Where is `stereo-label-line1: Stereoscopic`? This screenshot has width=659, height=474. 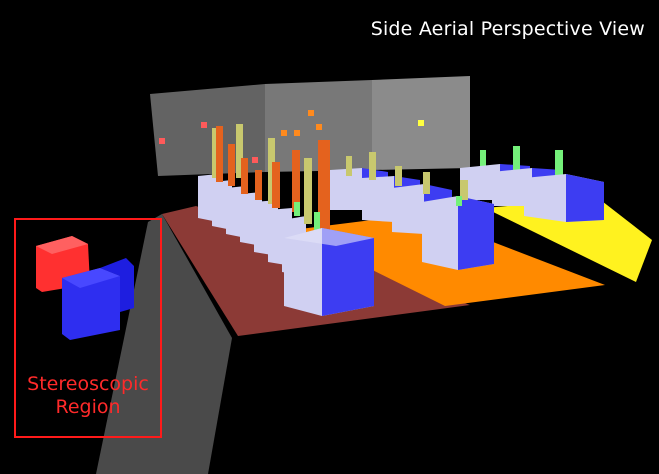
stereo-label-line1: Stereoscopic is located at coordinates (88, 384).